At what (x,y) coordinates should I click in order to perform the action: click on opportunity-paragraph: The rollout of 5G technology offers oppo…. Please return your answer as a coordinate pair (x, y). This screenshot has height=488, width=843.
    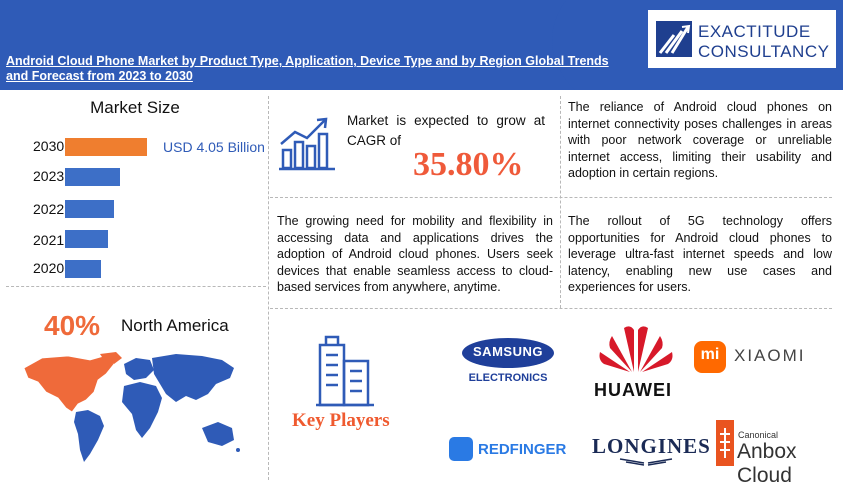
    Looking at the image, I should click on (700, 254).